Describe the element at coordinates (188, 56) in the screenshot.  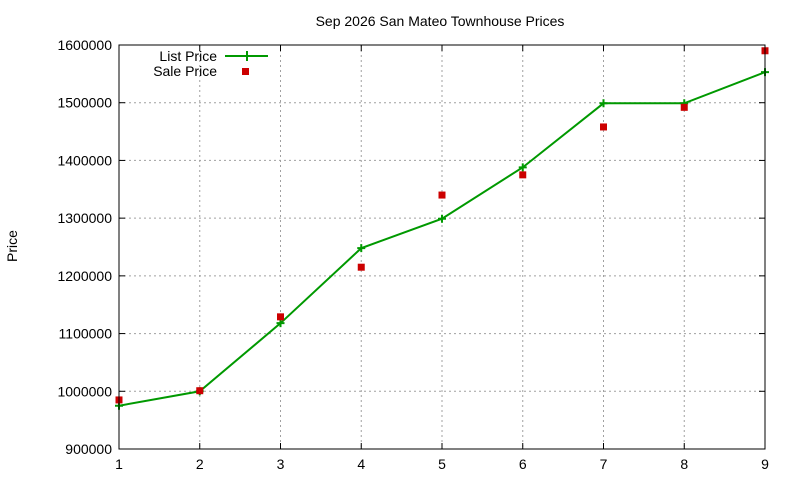
I see `legend-label-list-price: List Price` at that location.